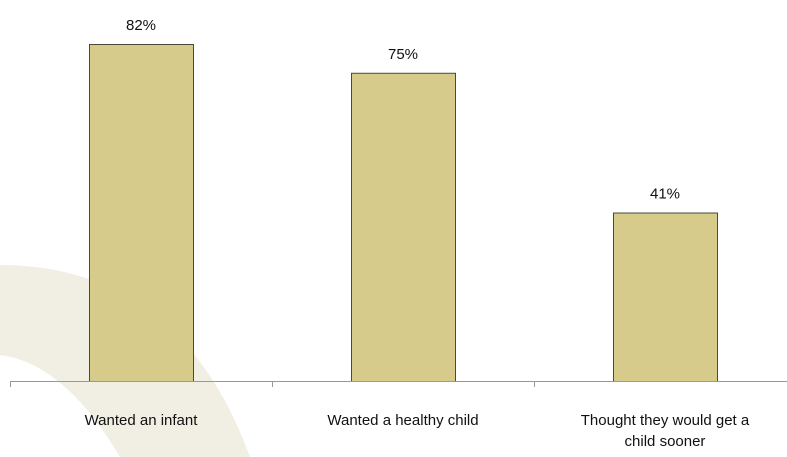  What do you see at coordinates (142, 420) in the screenshot?
I see `category-label: Wanted an infant` at bounding box center [142, 420].